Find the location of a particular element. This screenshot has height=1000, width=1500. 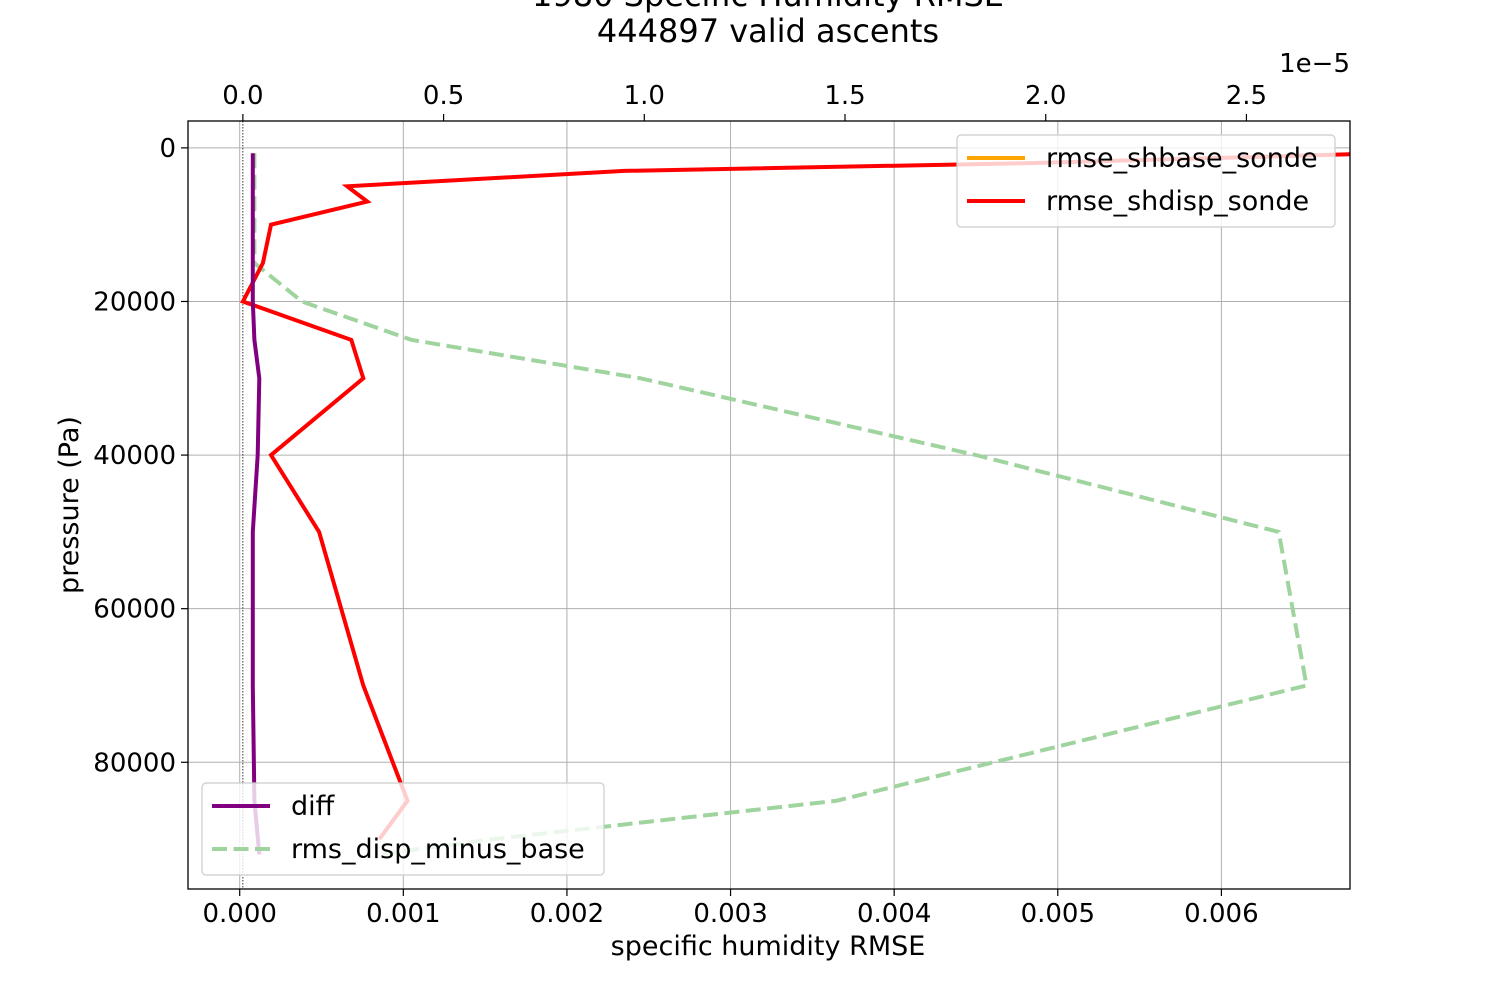

x-tick-label: 0.001 is located at coordinates (403, 914).